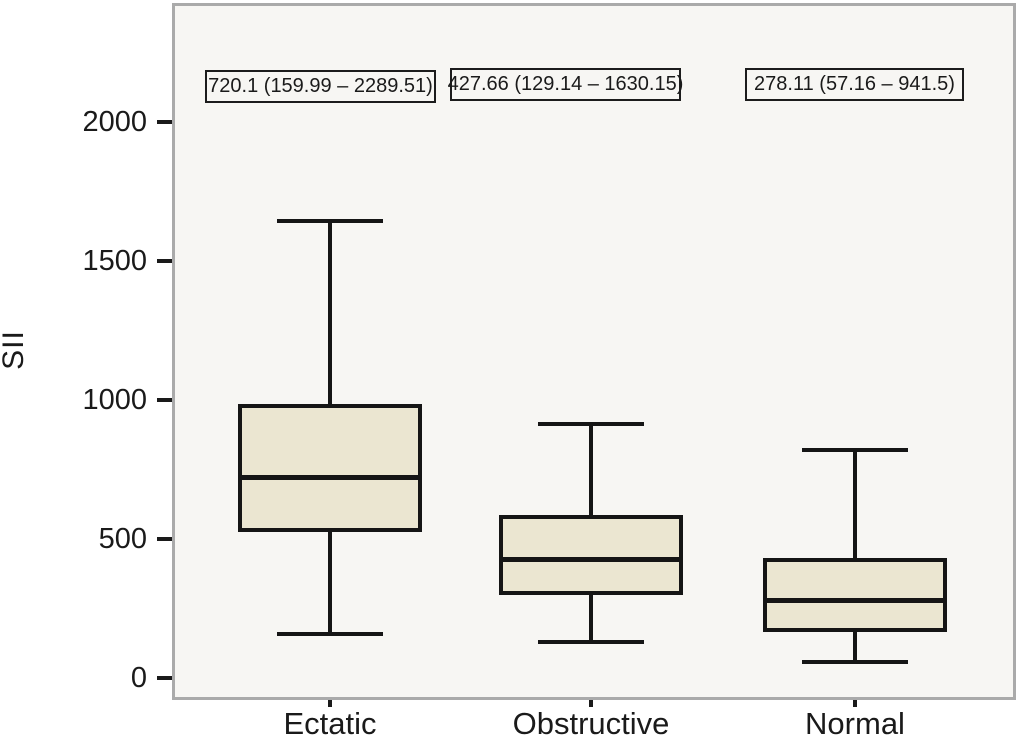 The height and width of the screenshot is (741, 1024). Describe the element at coordinates (565, 84) in the screenshot. I see `annotation-box-obstructive: 427.66 (129.14 – 1630.15)` at that location.